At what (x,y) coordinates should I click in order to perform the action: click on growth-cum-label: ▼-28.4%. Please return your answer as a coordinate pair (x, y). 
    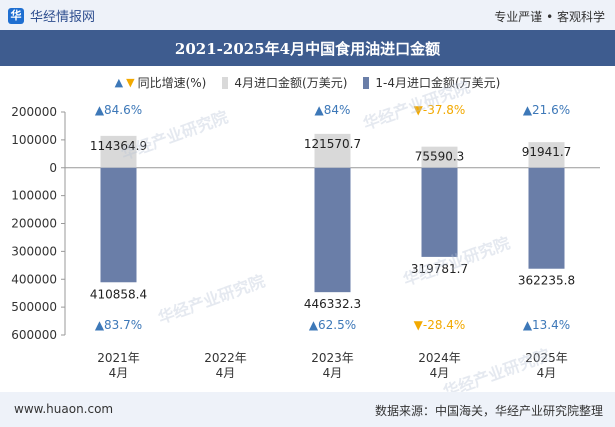
    Looking at the image, I should click on (440, 325).